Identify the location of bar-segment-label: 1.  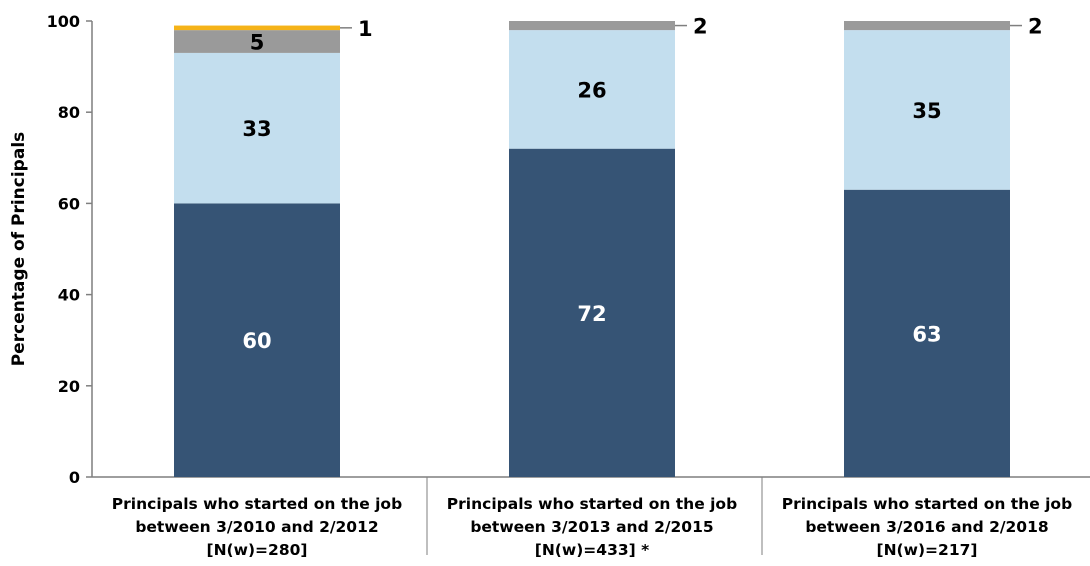
(365, 29).